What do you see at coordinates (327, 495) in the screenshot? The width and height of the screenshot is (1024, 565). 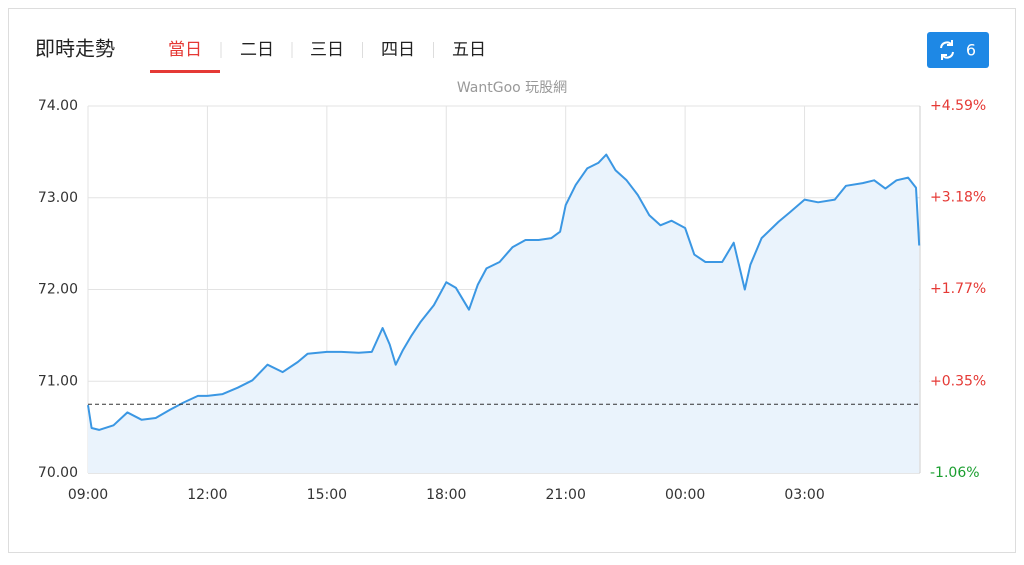 I see `x-tick-label: 15:00` at bounding box center [327, 495].